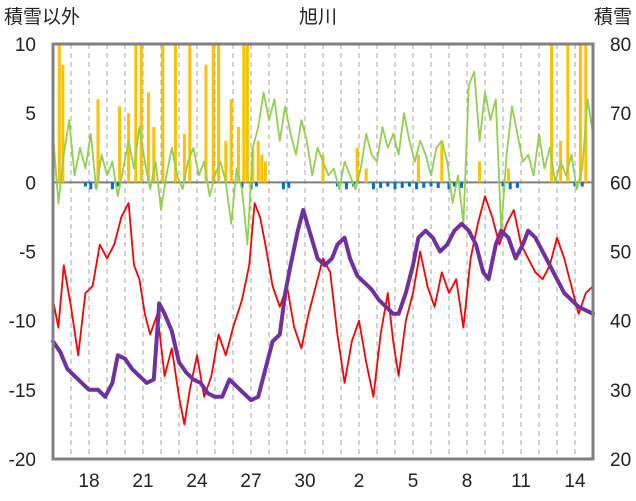 The height and width of the screenshot is (501, 636). I want to click on chart-title: 旭川, so click(318, 17).